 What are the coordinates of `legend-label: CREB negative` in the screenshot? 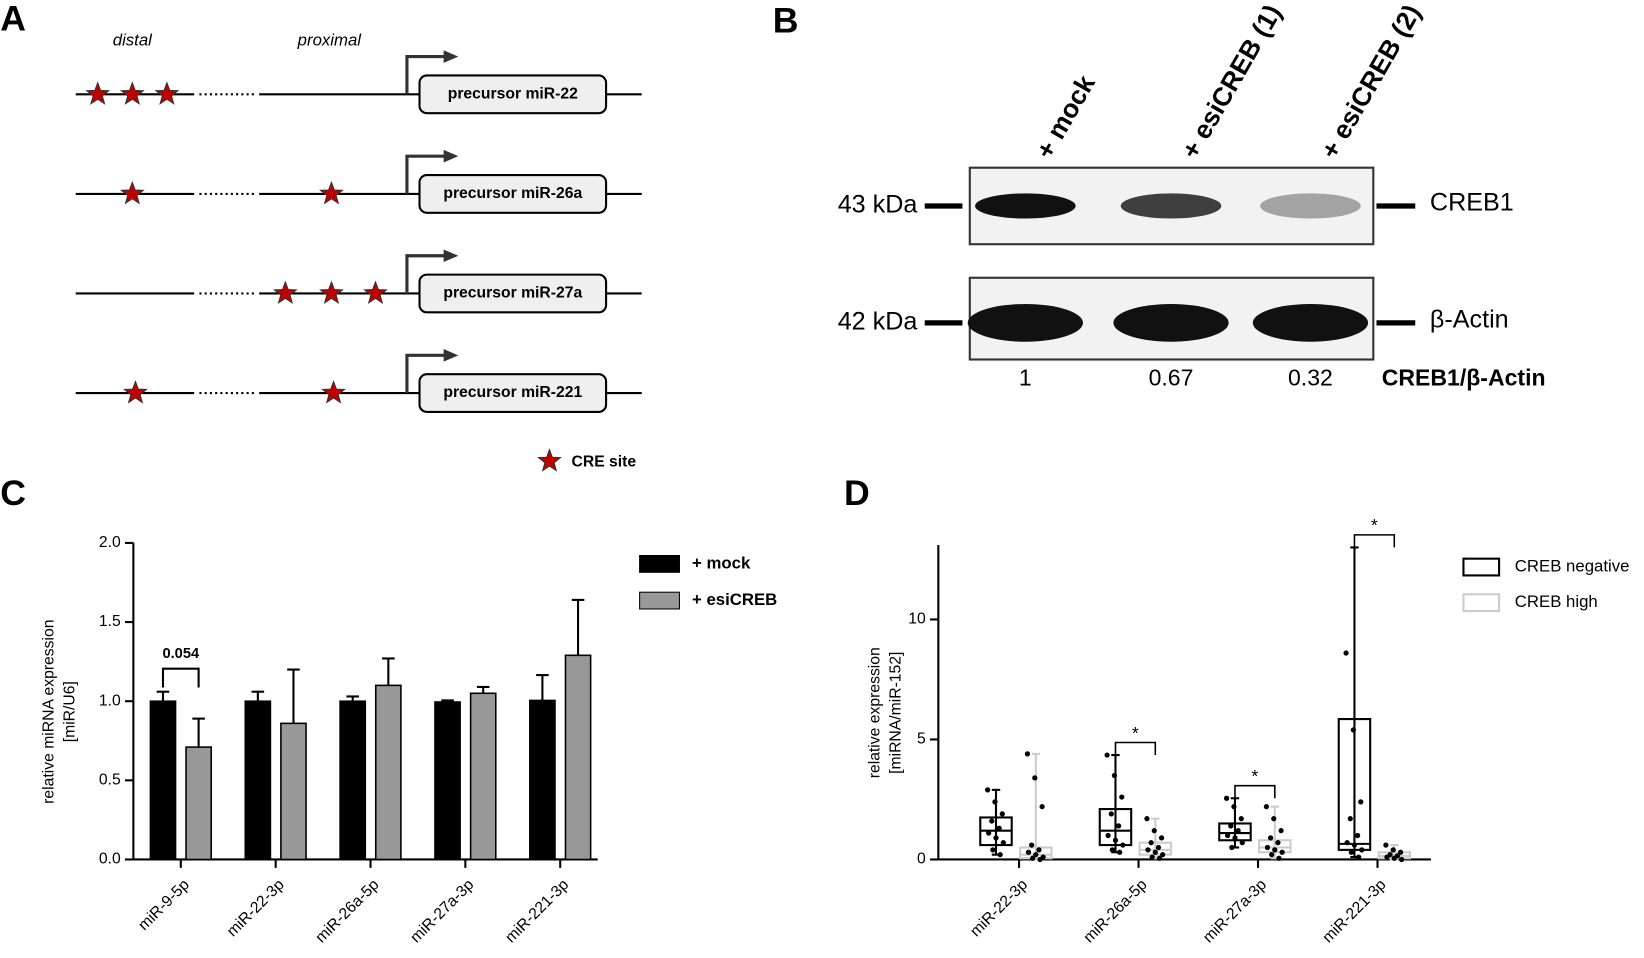 It's located at (1572, 565).